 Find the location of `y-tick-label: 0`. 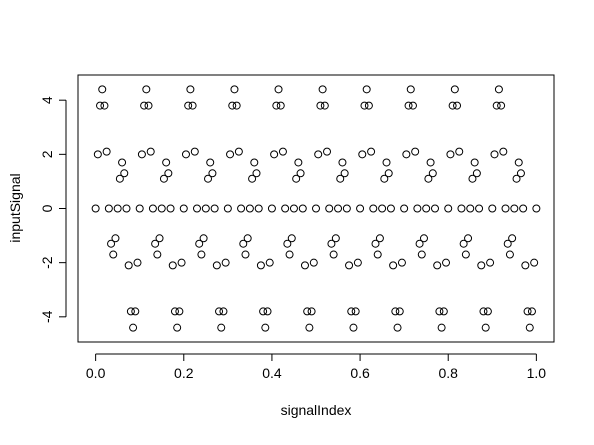

y-tick-label: 0 is located at coordinates (47, 208).